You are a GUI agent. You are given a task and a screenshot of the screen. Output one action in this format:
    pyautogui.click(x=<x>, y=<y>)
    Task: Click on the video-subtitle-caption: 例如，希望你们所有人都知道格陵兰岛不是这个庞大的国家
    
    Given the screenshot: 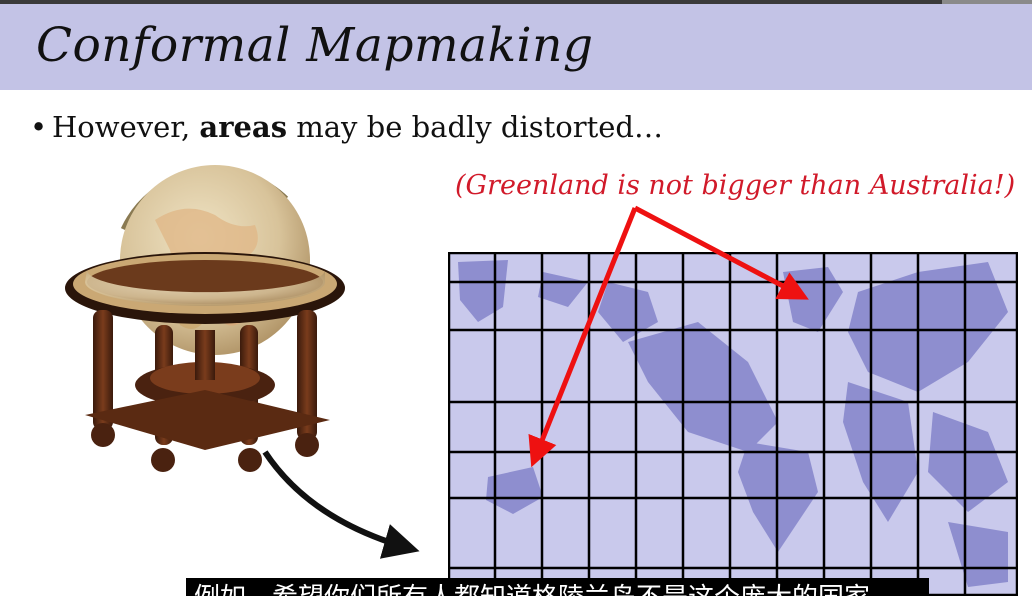 What is the action you would take?
    pyautogui.click(x=557, y=587)
    